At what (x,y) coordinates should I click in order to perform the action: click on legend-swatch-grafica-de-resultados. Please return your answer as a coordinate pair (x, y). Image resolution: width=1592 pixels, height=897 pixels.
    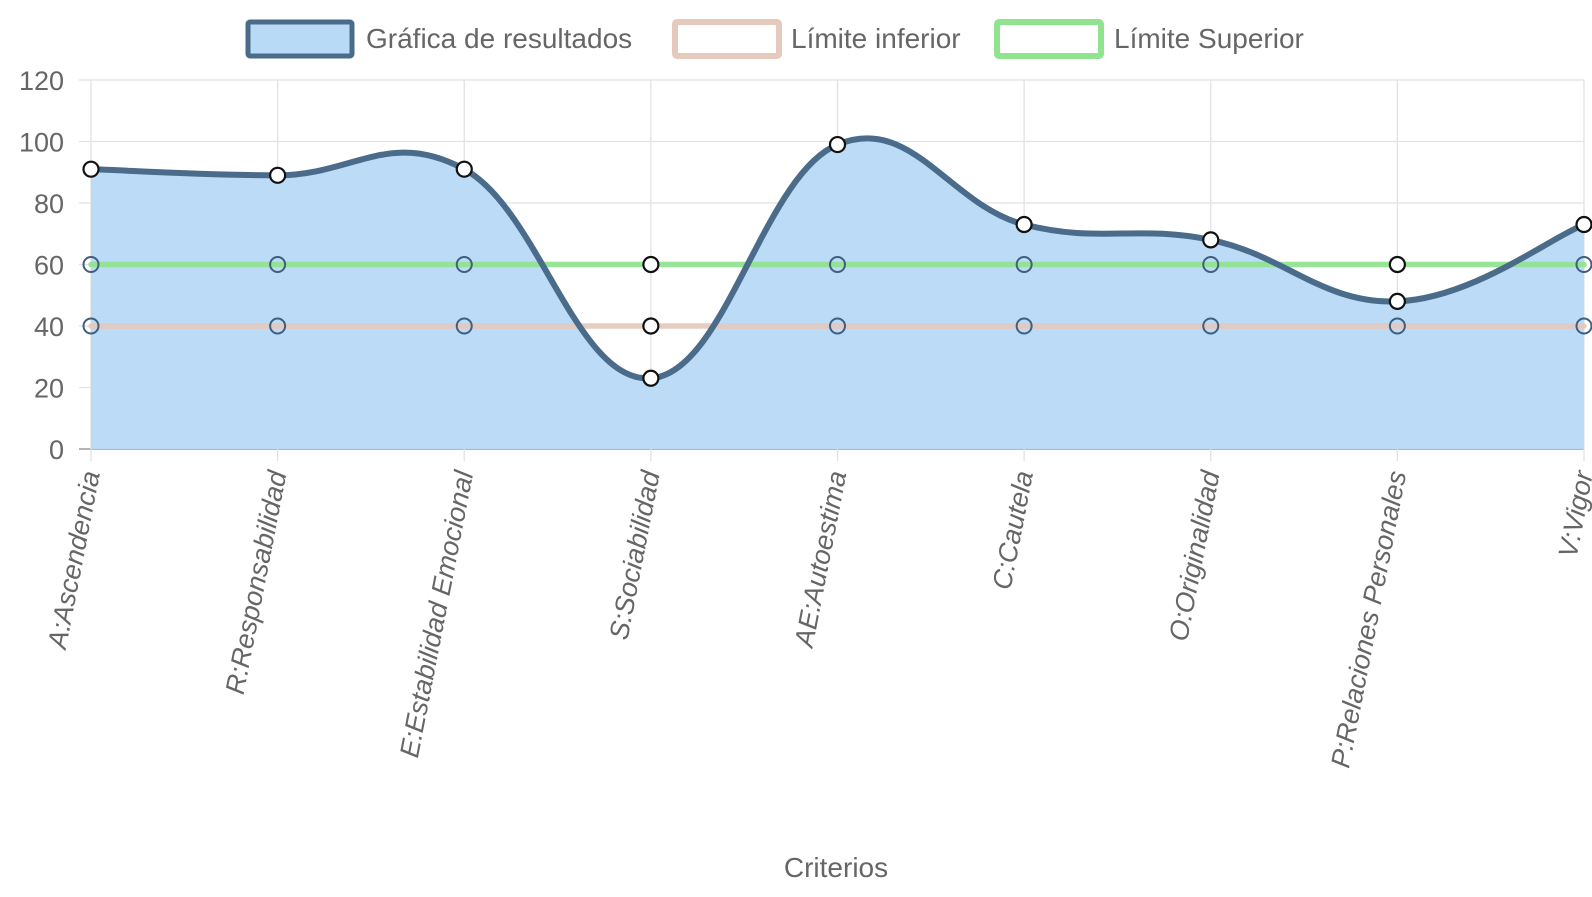
    Looking at the image, I should click on (300, 39).